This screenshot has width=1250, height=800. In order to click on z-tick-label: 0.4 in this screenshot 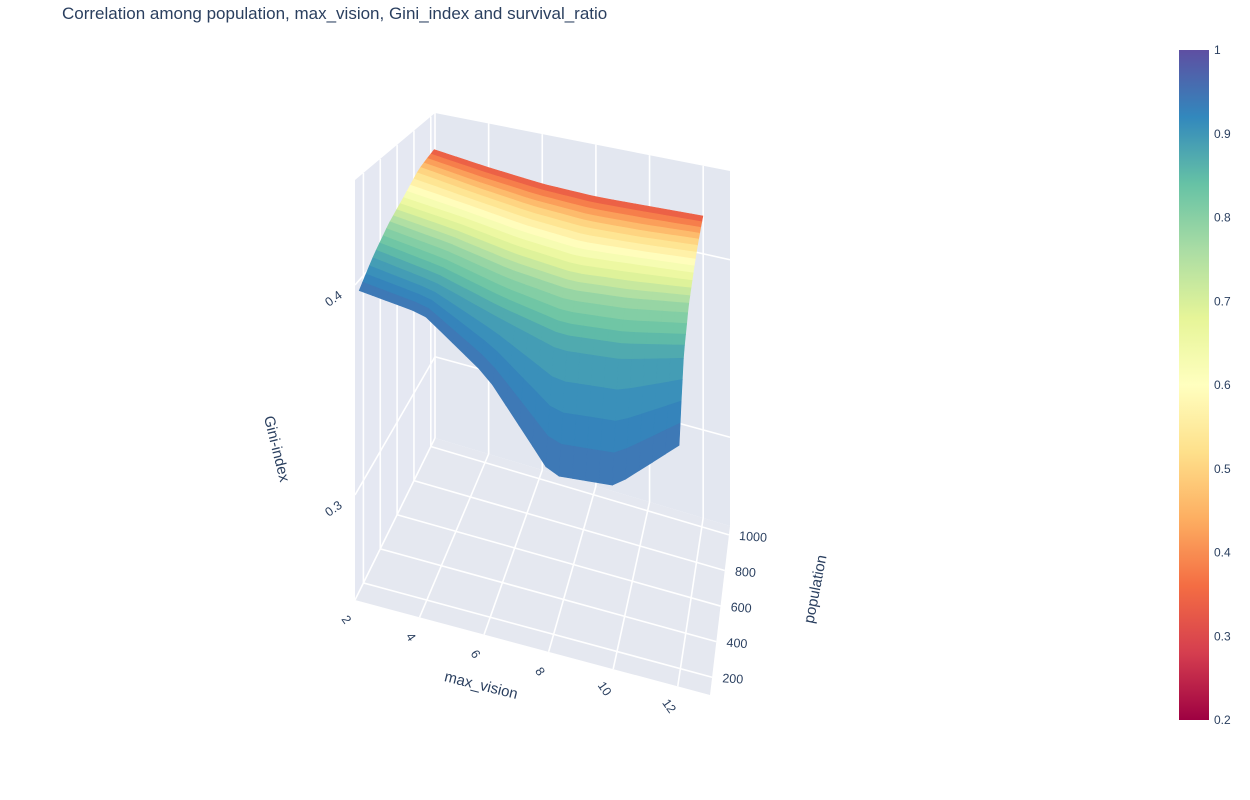, I will do `click(333, 298)`.